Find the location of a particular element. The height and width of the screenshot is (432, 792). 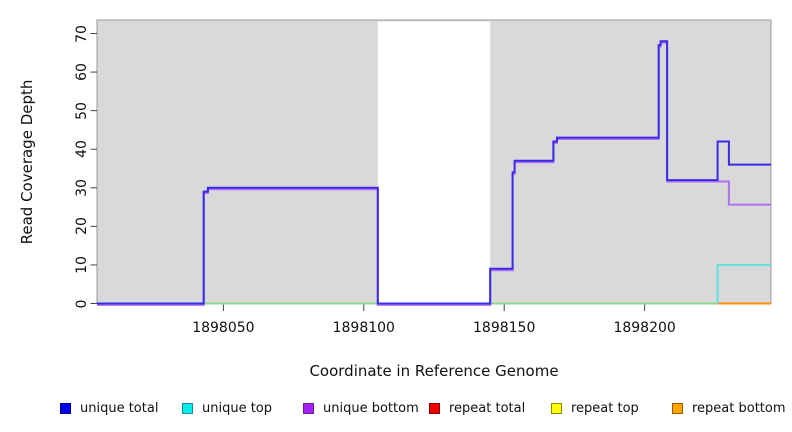

y-tick-label: 50 is located at coordinates (82, 110).